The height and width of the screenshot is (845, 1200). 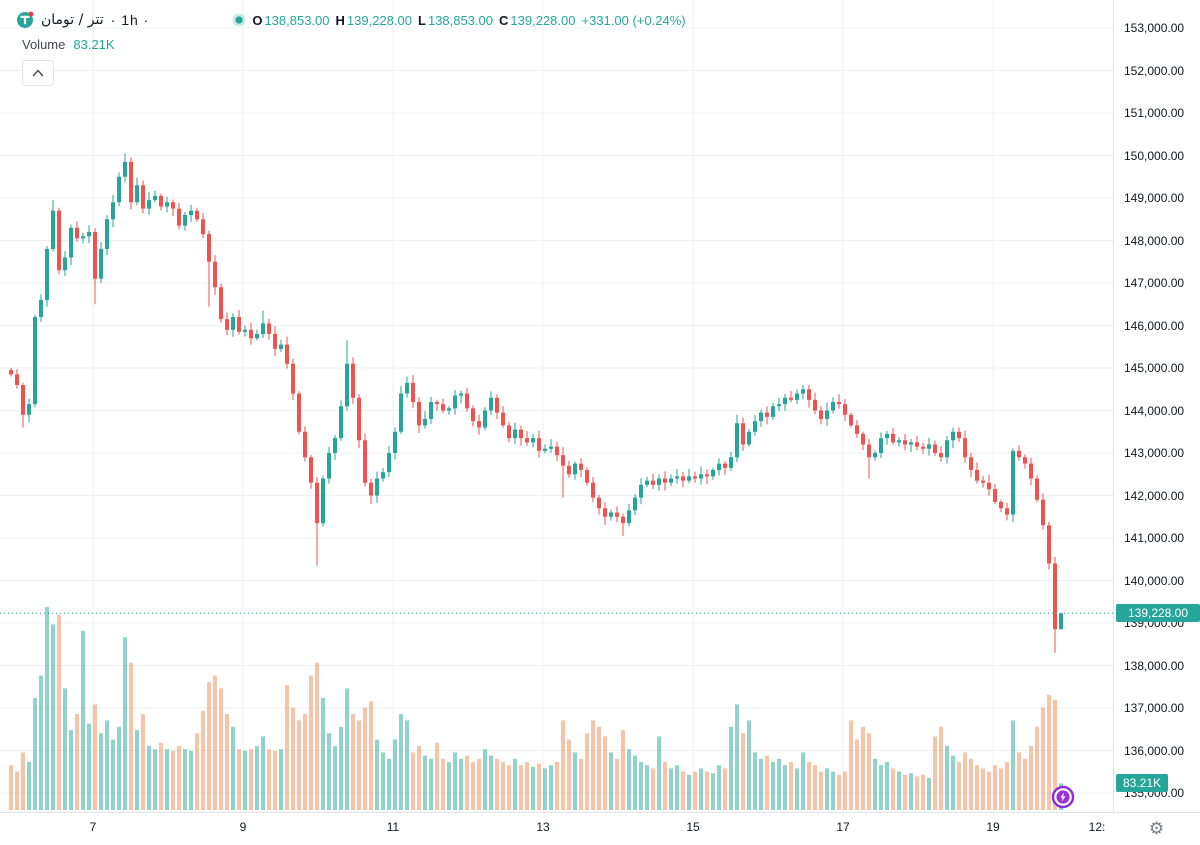 I want to click on collapse-legend-button, so click(x=38, y=73).